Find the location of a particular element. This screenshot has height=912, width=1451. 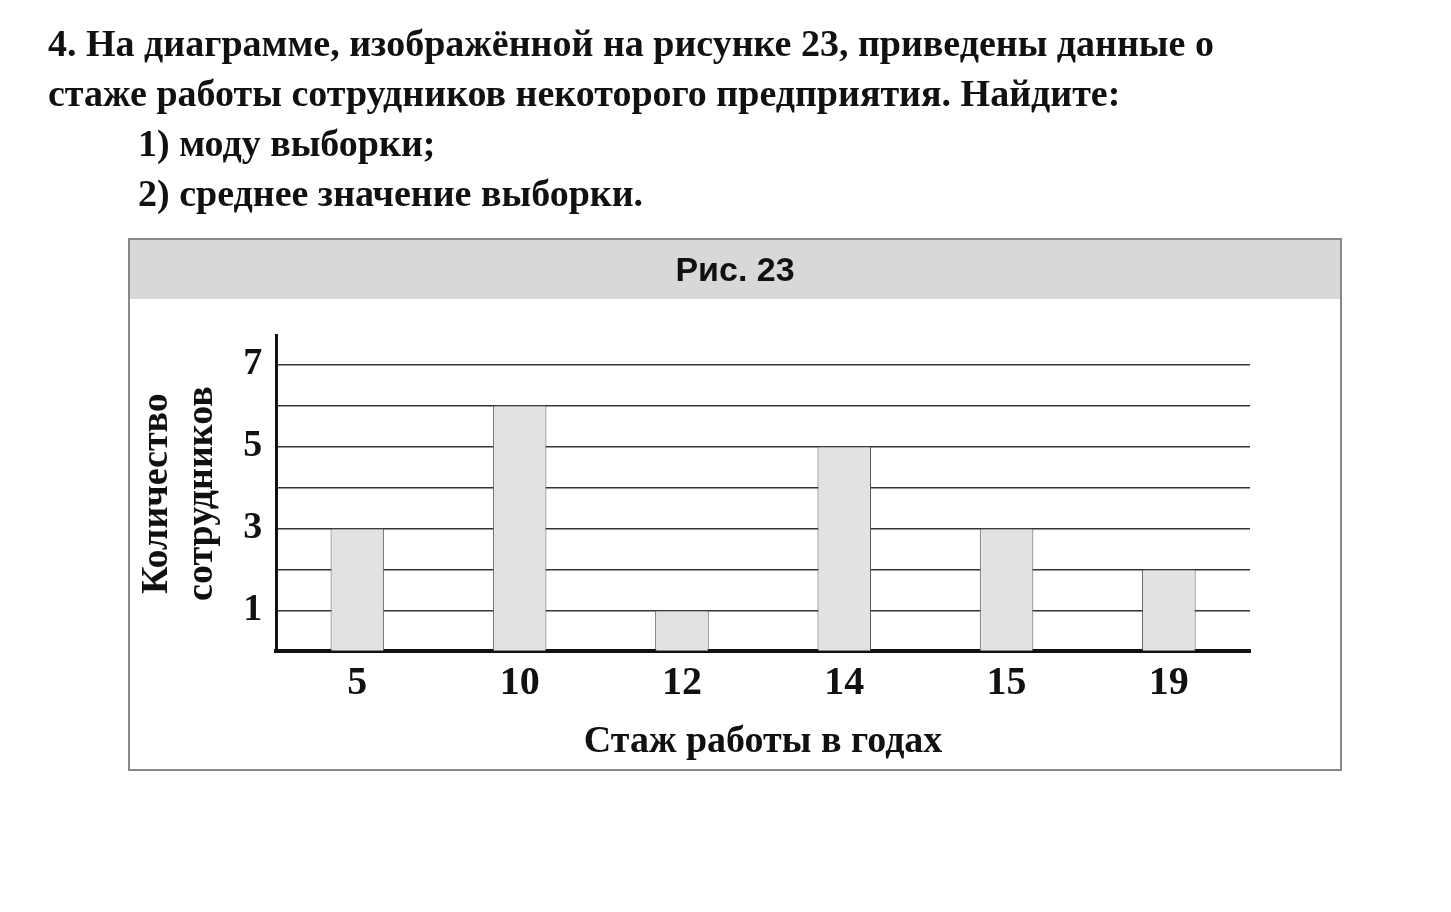

y-tick-label: 7 is located at coordinates (253, 361).